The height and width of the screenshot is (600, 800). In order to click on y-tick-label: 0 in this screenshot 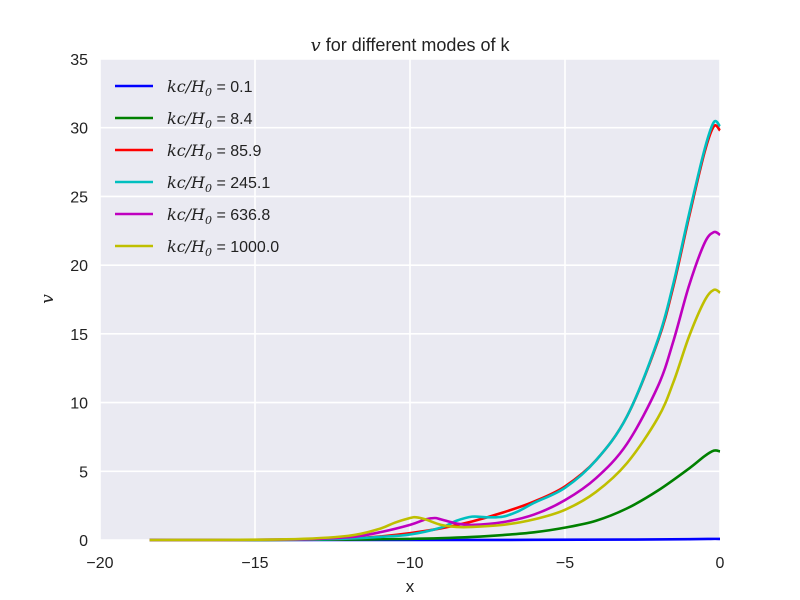, I will do `click(83, 541)`.